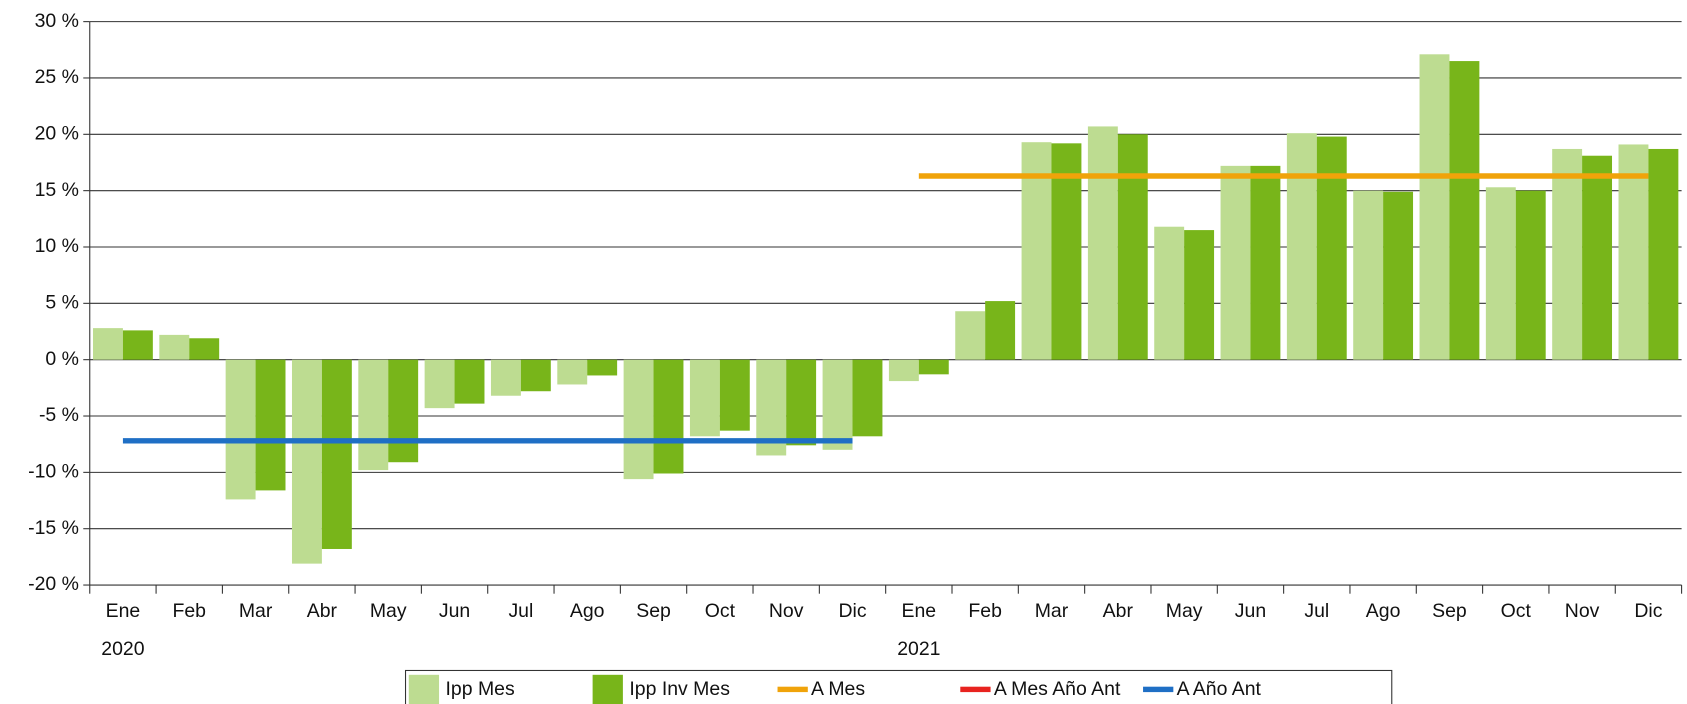  What do you see at coordinates (62, 359) in the screenshot?
I see `y-tick-label: 0 %` at bounding box center [62, 359].